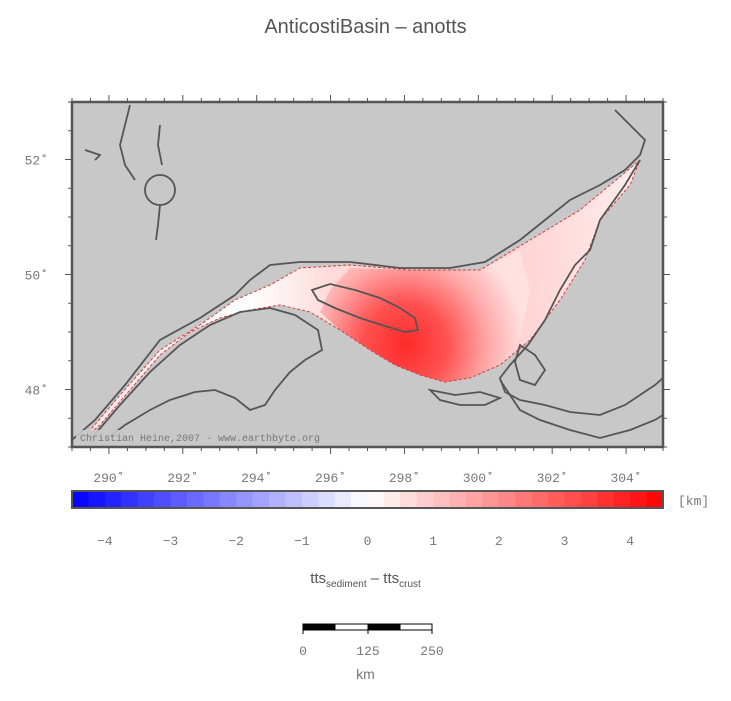  Describe the element at coordinates (565, 541) in the screenshot. I see `colorbar-label: 3` at that location.